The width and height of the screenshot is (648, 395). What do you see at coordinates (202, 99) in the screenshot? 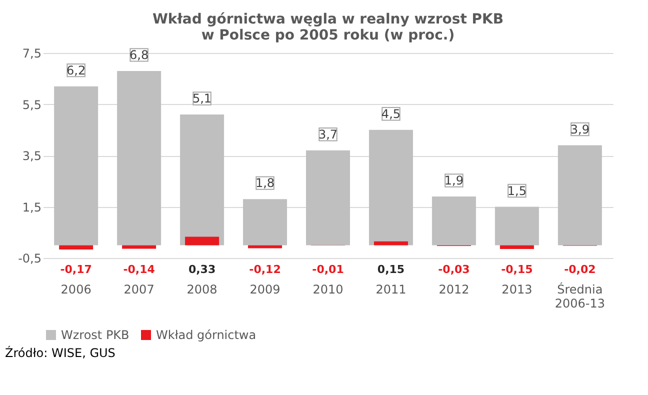
I see `data-label: 5,1` at bounding box center [202, 99].